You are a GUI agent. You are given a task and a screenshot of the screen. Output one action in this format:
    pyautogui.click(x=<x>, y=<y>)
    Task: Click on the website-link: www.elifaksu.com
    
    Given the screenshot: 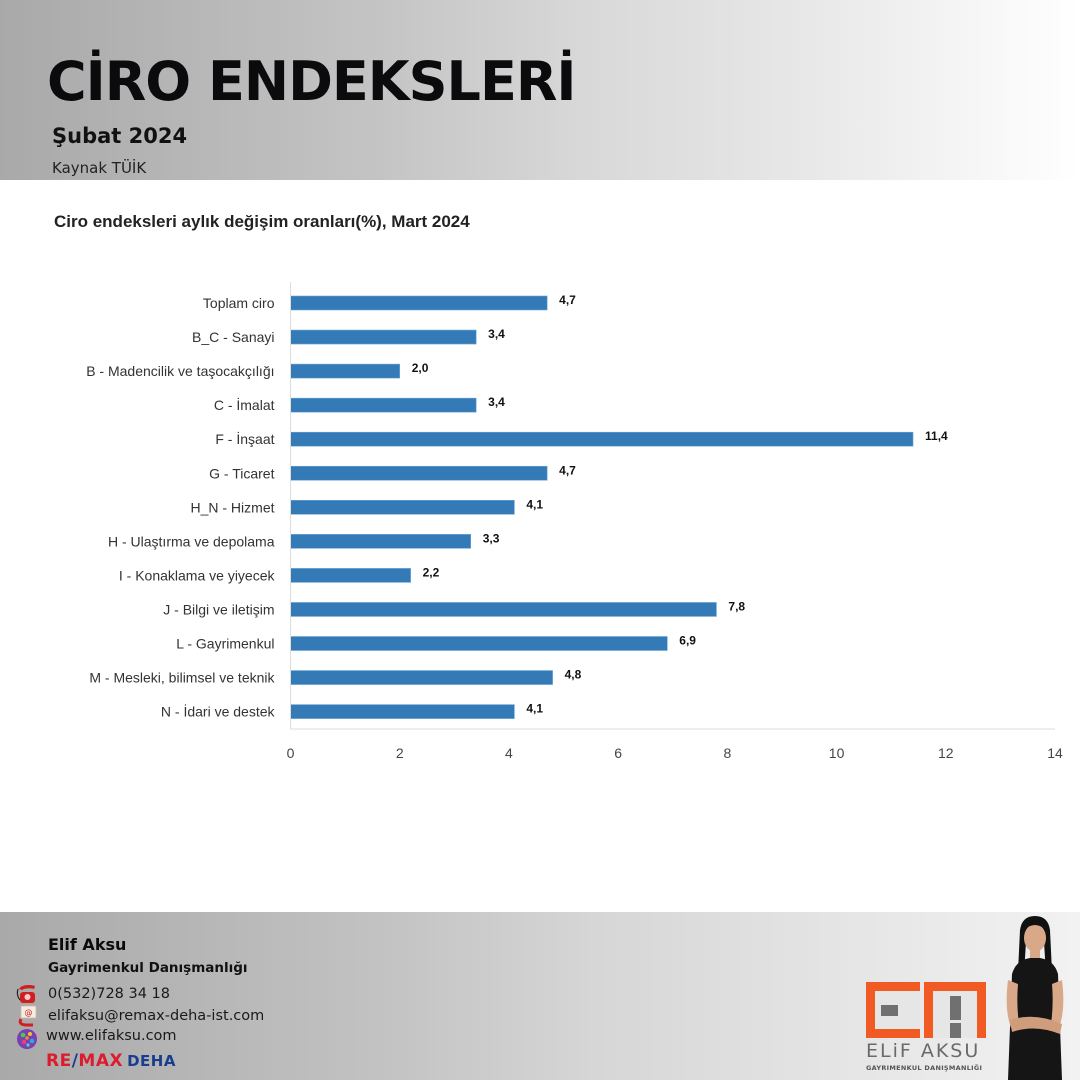 What is the action you would take?
    pyautogui.click(x=111, y=1036)
    